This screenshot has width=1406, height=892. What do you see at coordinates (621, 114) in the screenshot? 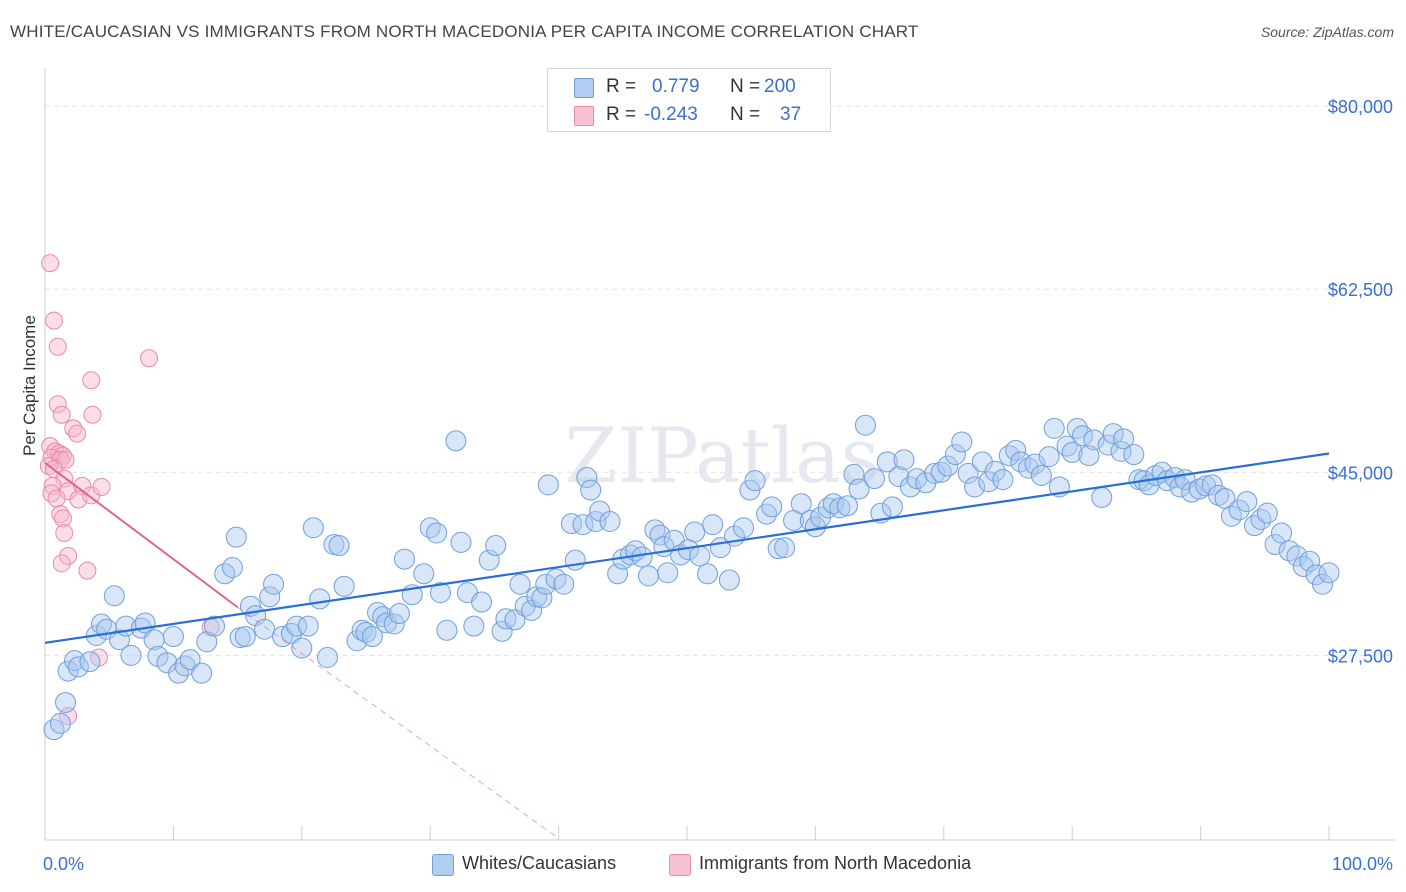
I see `legend-r-label: R =` at bounding box center [621, 114].